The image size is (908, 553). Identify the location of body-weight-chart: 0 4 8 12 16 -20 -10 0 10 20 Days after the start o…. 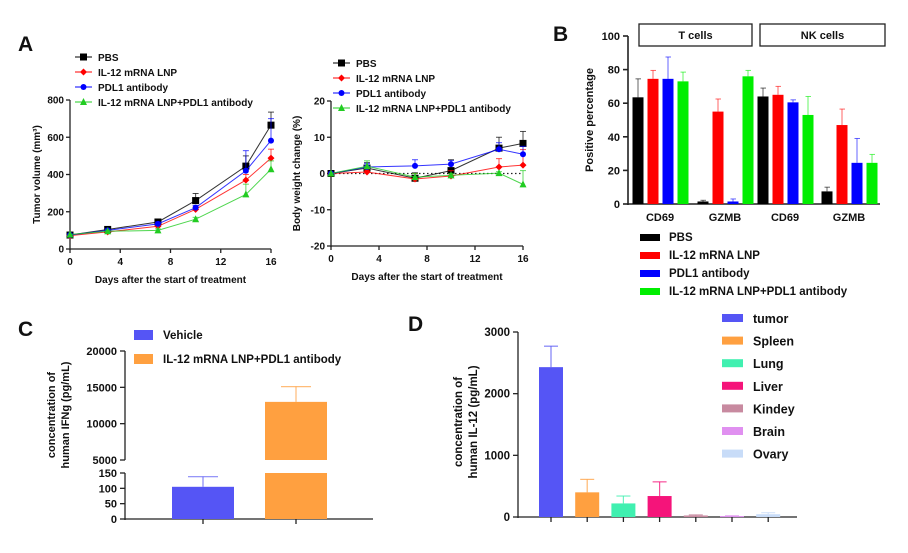
(410, 171).